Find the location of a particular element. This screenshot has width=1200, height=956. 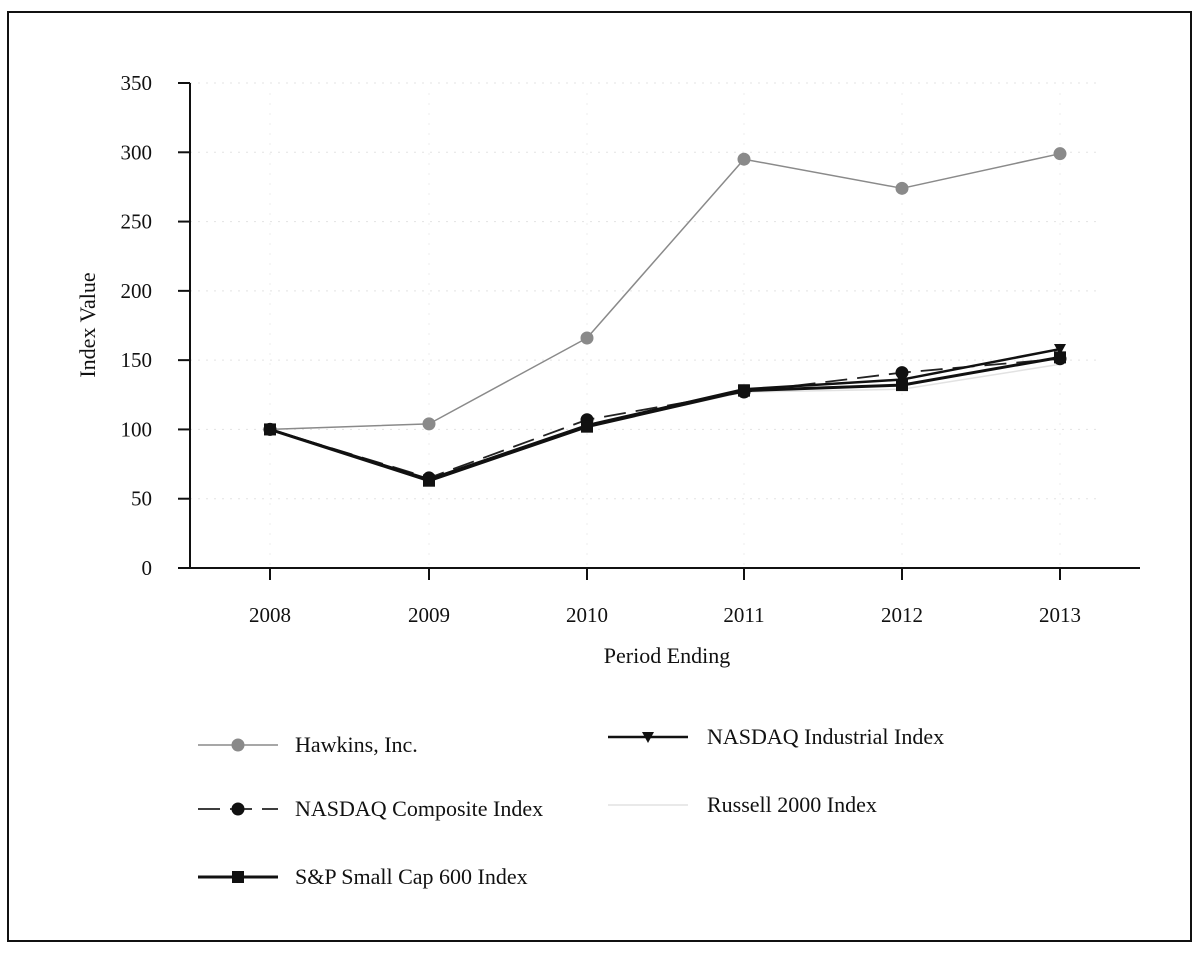

legend-label: S&P Small Cap 600 Index is located at coordinates (411, 876).